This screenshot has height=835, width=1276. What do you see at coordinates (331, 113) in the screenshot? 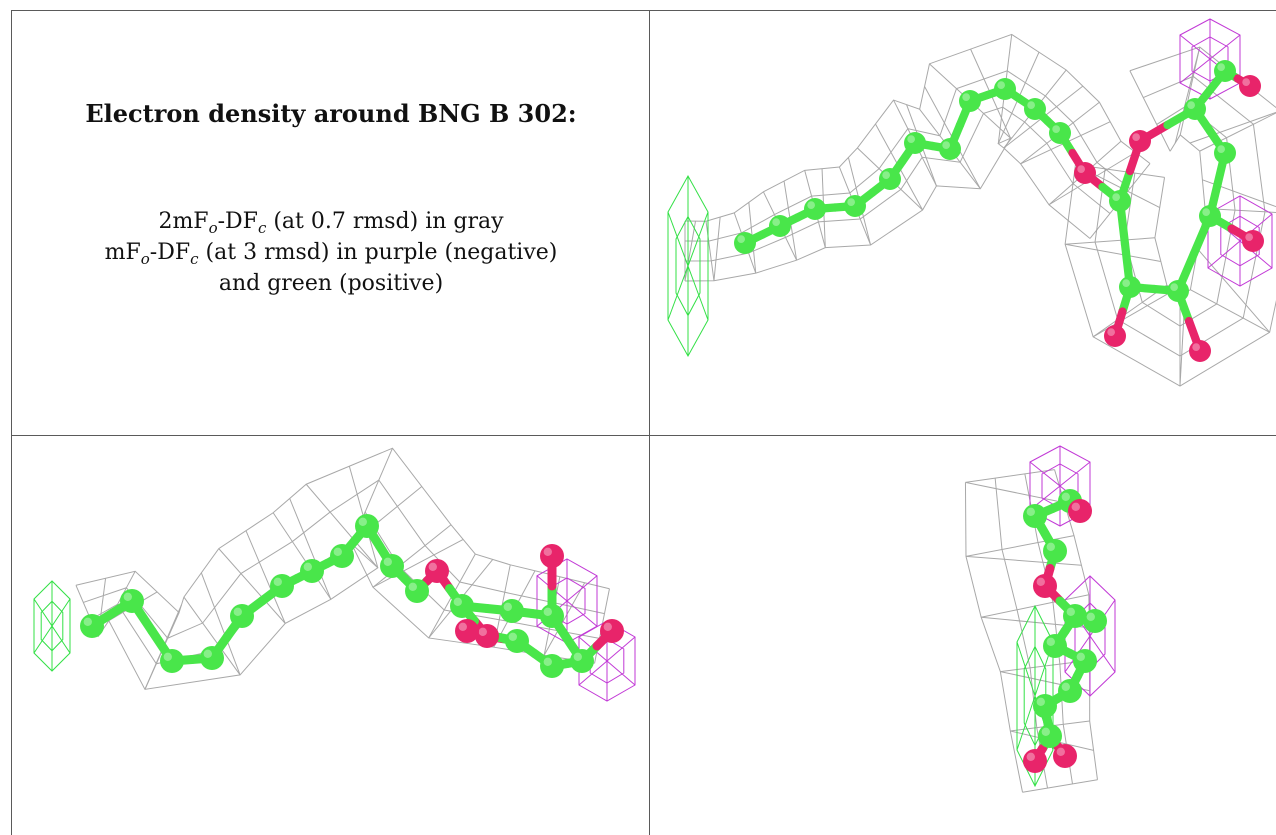
I see `caption-title: Electron density around BNG B 302:` at bounding box center [331, 113].